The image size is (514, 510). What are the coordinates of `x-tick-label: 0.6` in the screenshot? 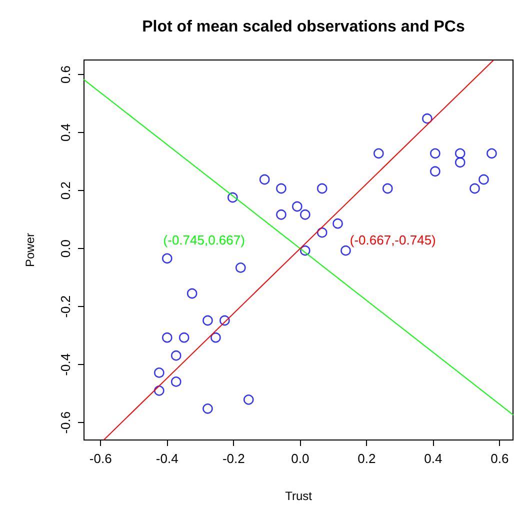 It's located at (499, 458).